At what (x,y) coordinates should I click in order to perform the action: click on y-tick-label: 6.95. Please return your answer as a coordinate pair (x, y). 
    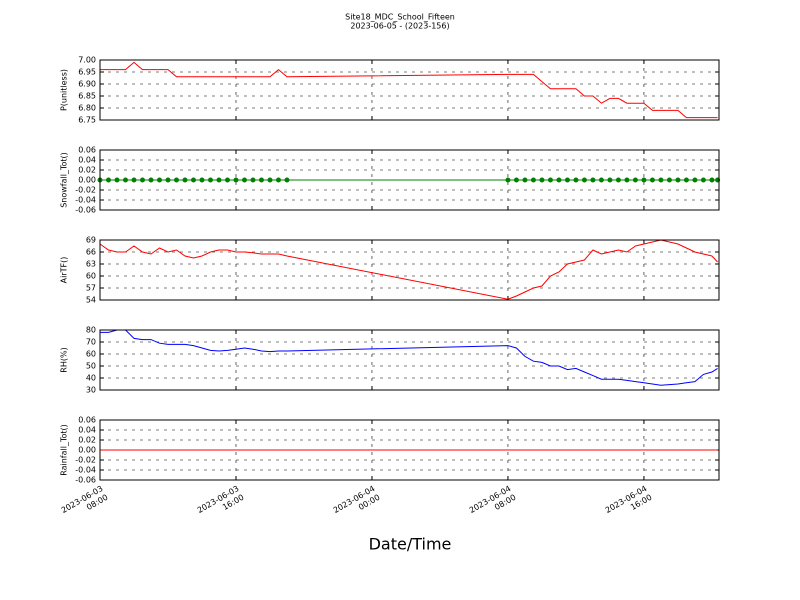
    Looking at the image, I should click on (87, 72).